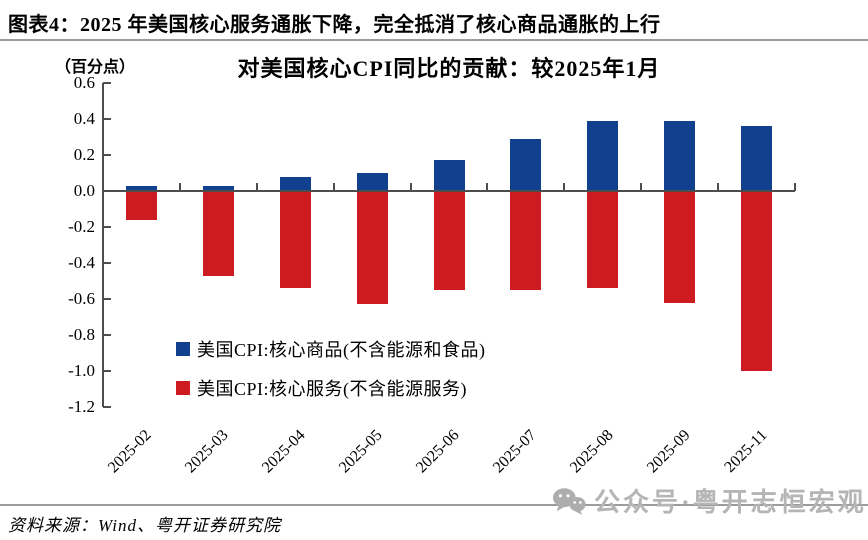 This screenshot has width=868, height=540. What do you see at coordinates (84, 118) in the screenshot?
I see `y-tick-label: 0.4` at bounding box center [84, 118].